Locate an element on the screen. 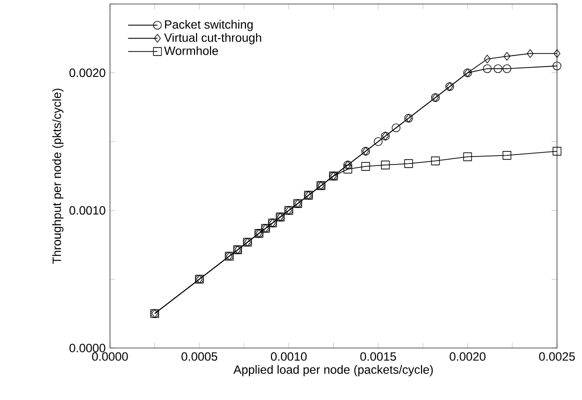 This screenshot has height=400, width=582. x-tick-label: 0.0005 is located at coordinates (200, 356).